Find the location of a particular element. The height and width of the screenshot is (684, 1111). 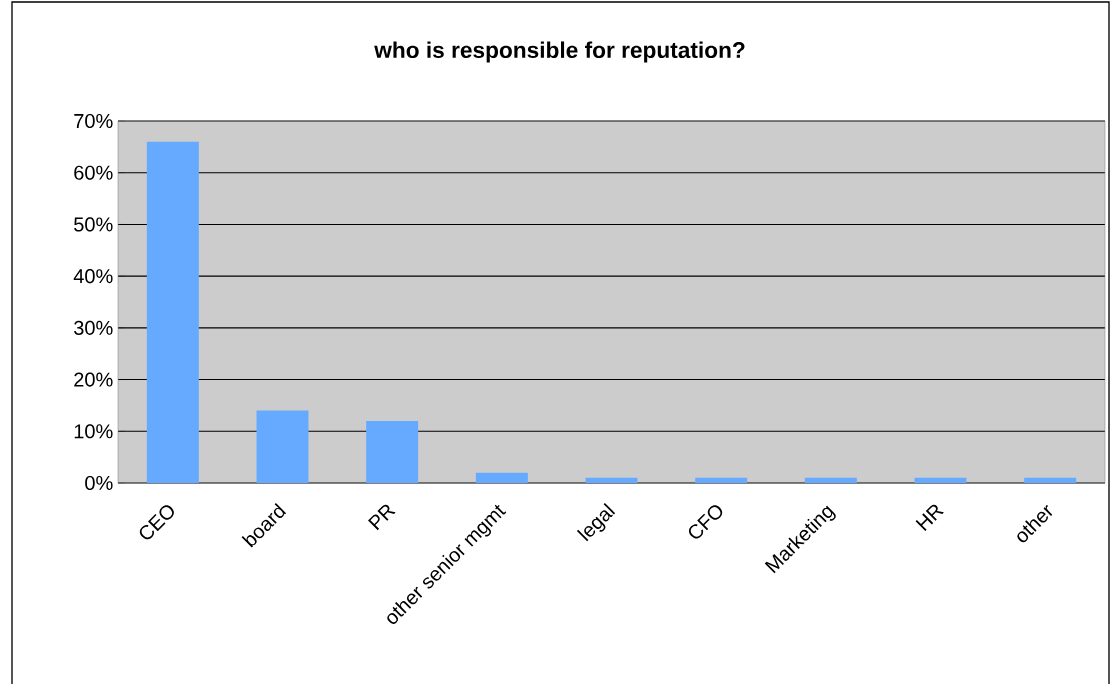

y-tick-label: 20% is located at coordinates (93, 379).